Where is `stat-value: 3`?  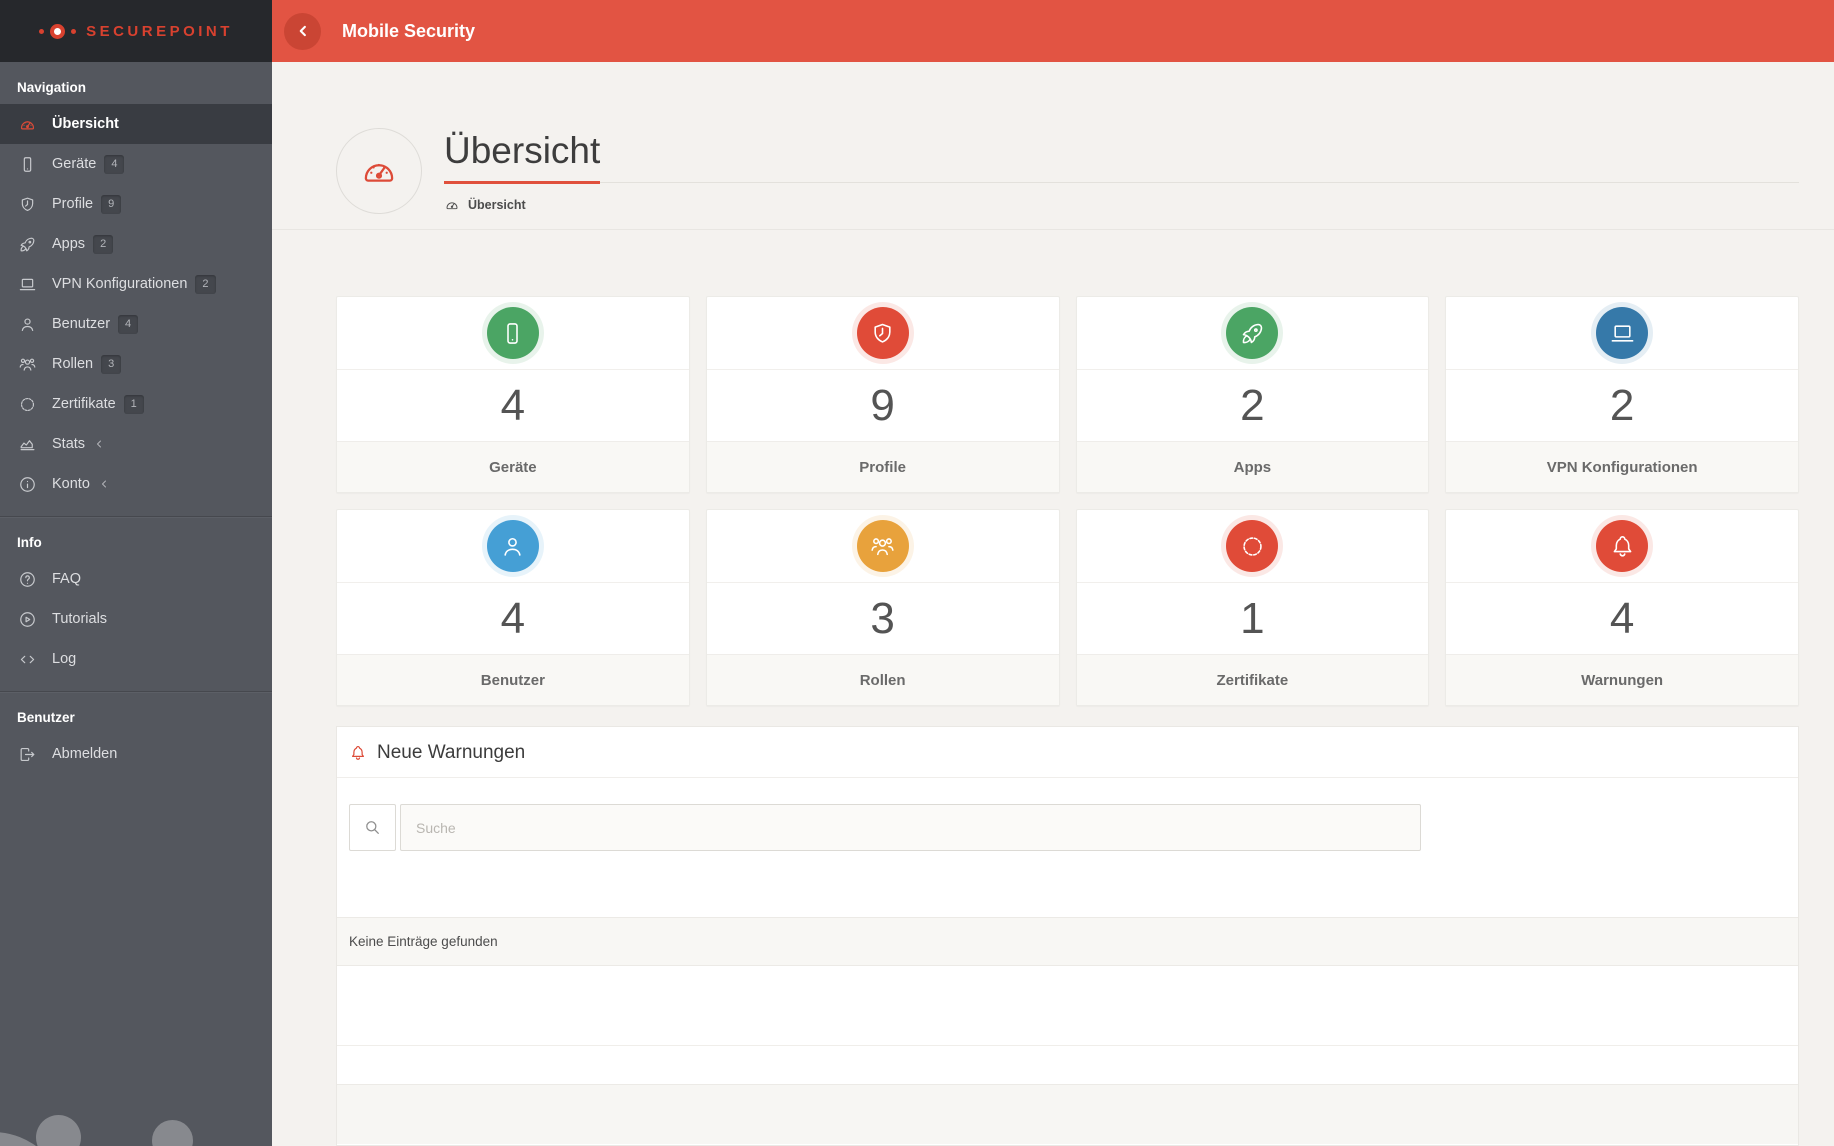 stat-value: 3 is located at coordinates (882, 618).